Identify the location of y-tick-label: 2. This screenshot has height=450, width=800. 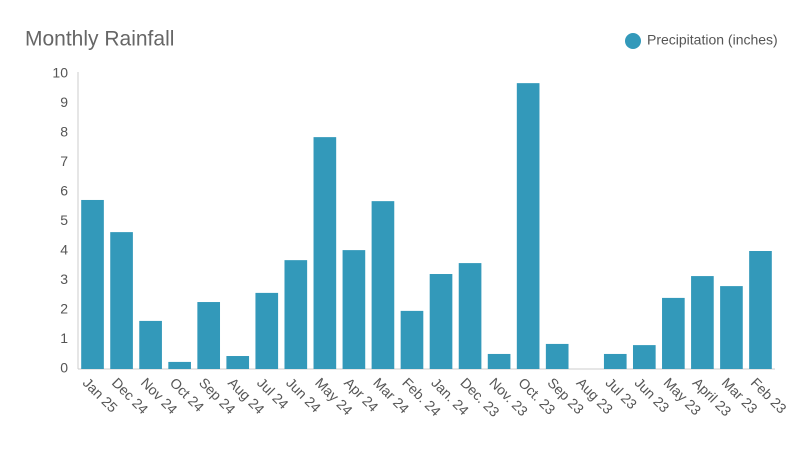
(64, 309).